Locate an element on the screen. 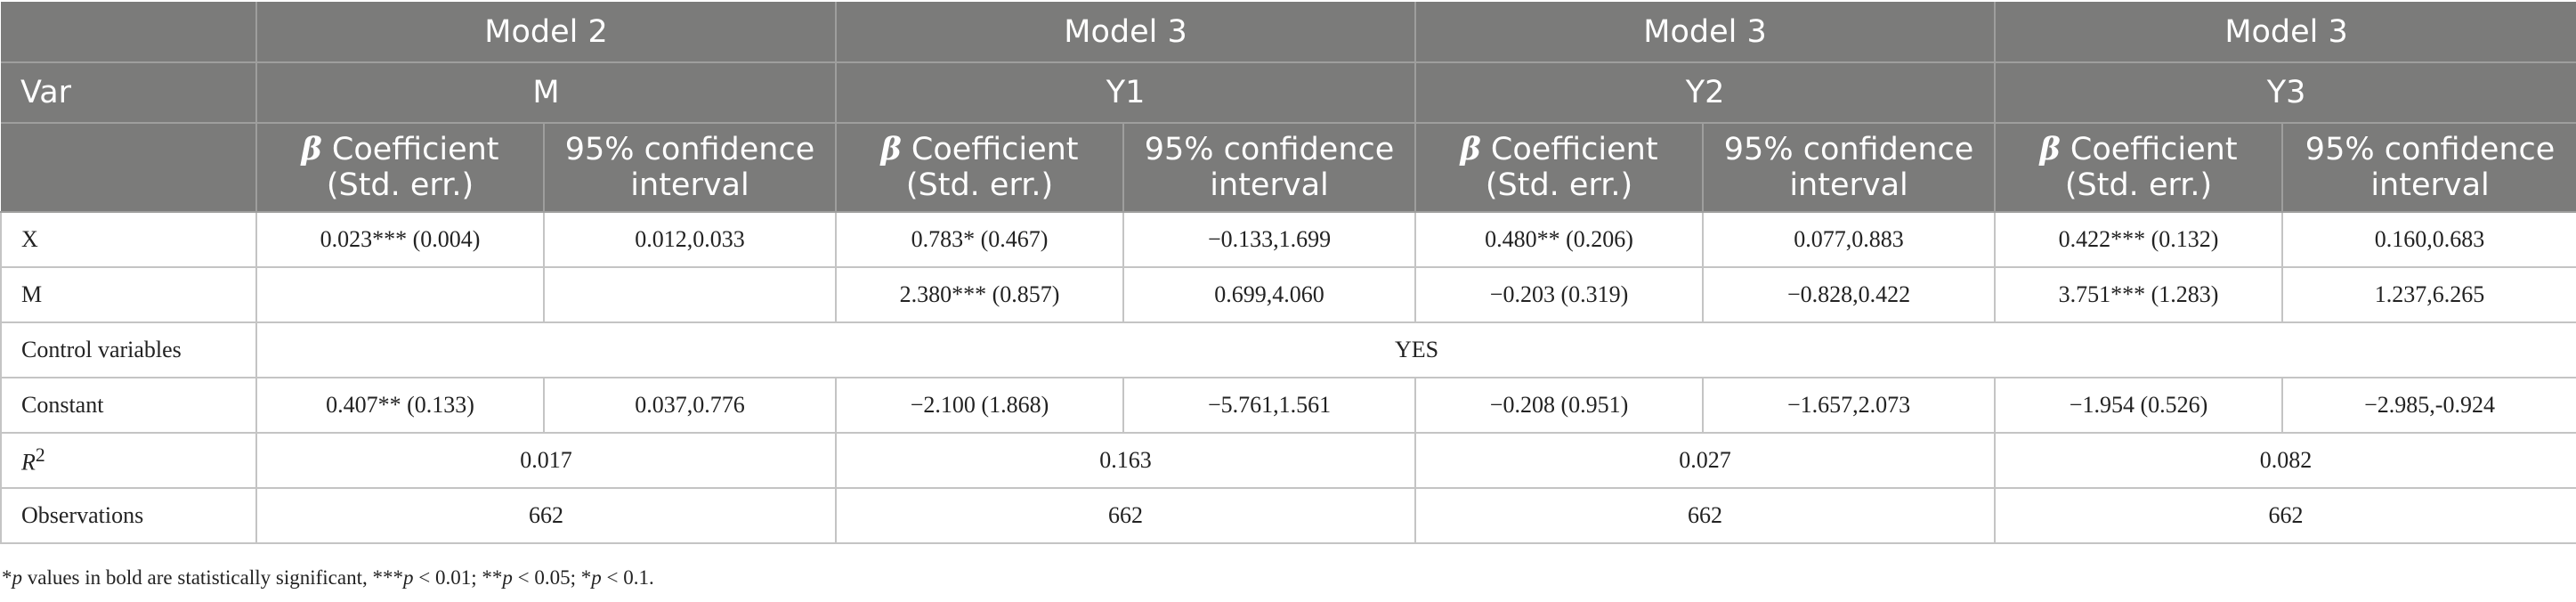 The width and height of the screenshot is (2576, 602). header-row-models: Model 2 Model 3 Model 3 Model 3 is located at coordinates (1289, 32).